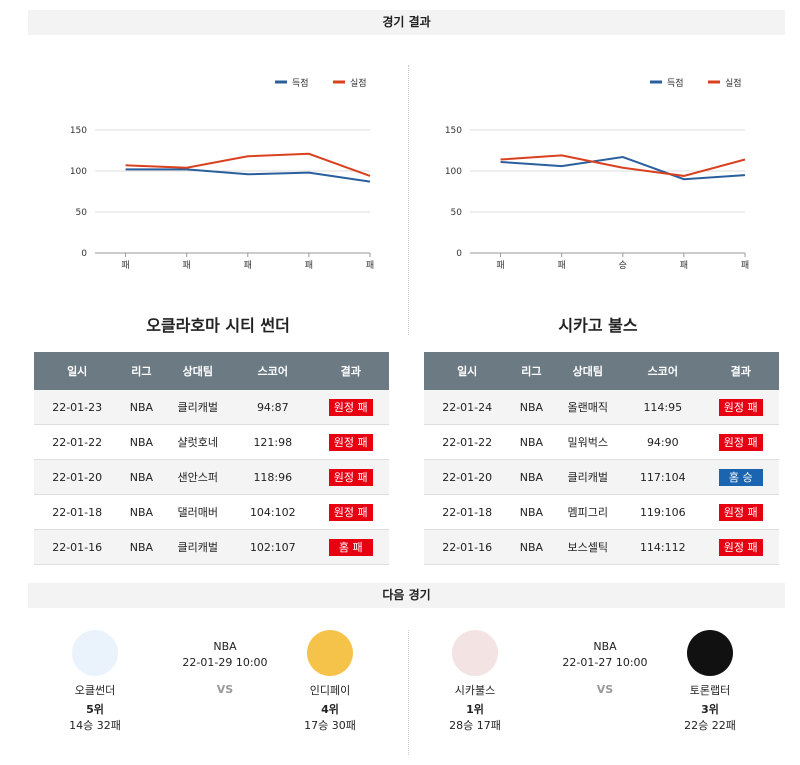  I want to click on opponent-cell: 댈러매버, so click(198, 512).